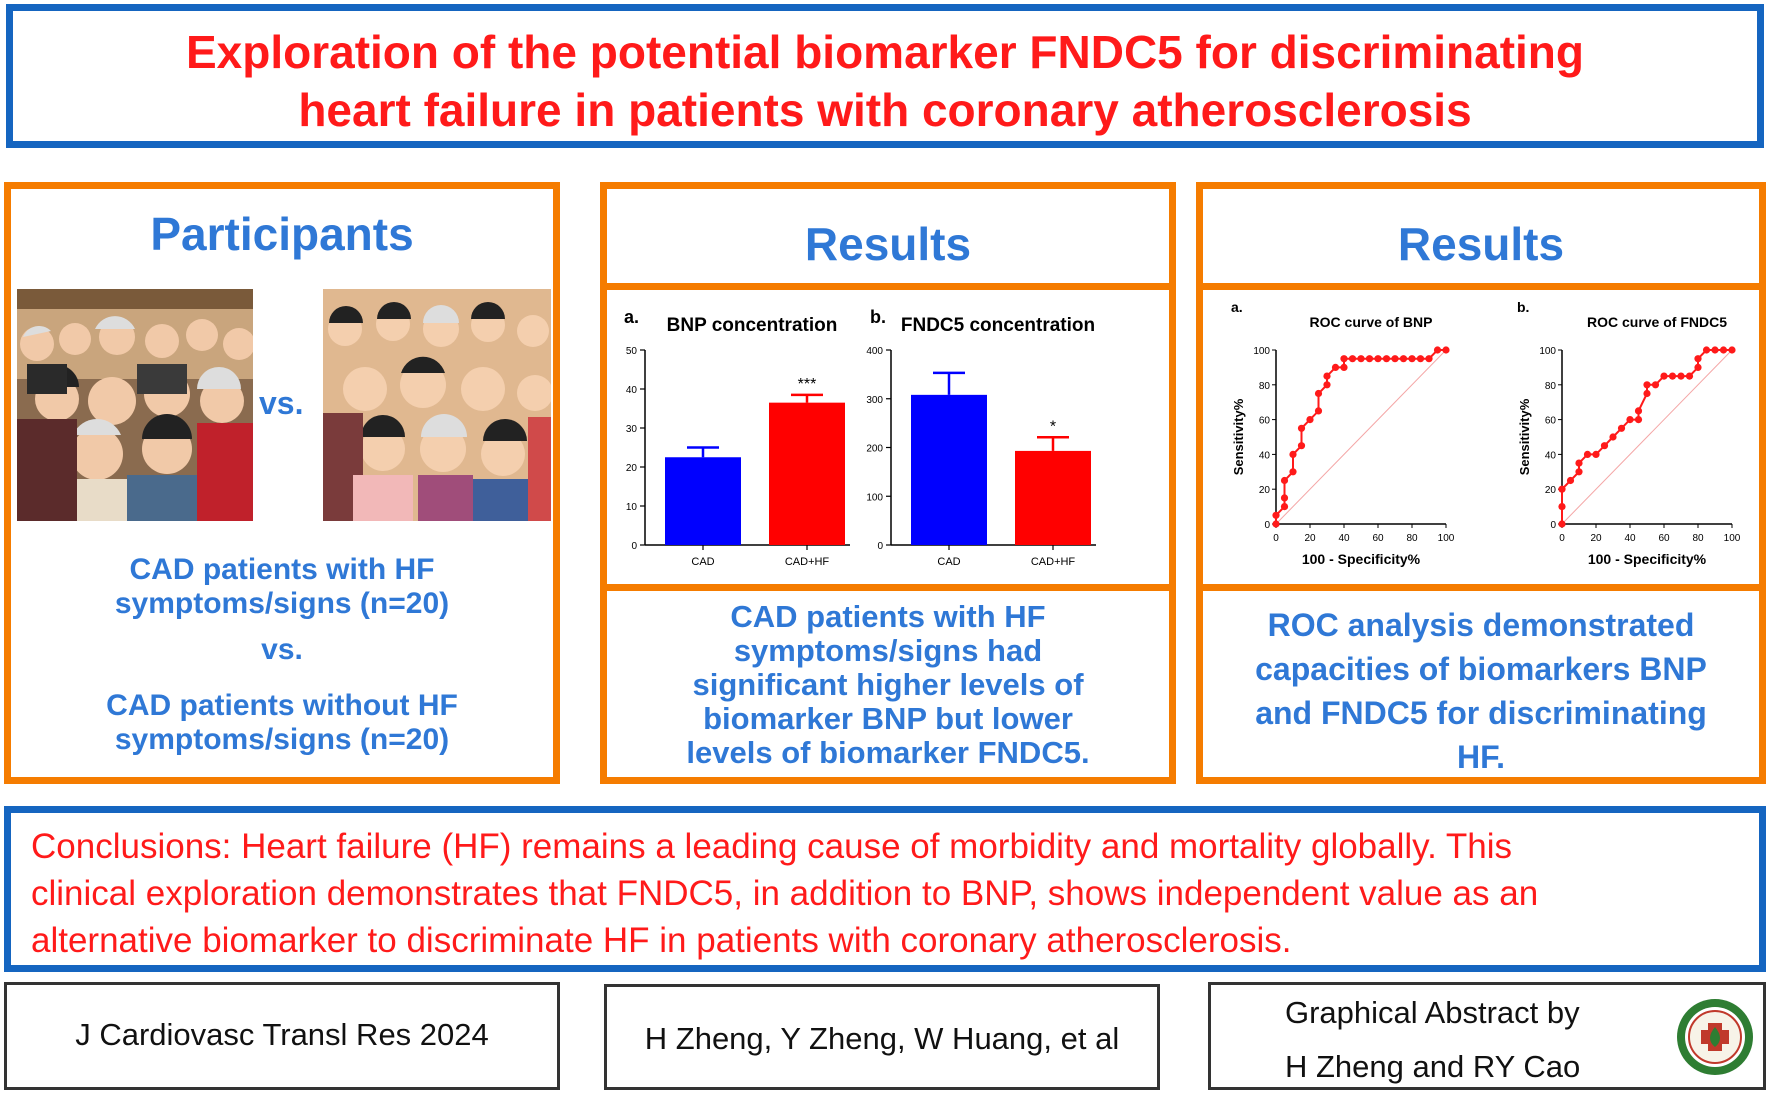 The width and height of the screenshot is (1770, 1094). Describe the element at coordinates (281, 403) in the screenshot. I see `vs-label: vs.` at that location.